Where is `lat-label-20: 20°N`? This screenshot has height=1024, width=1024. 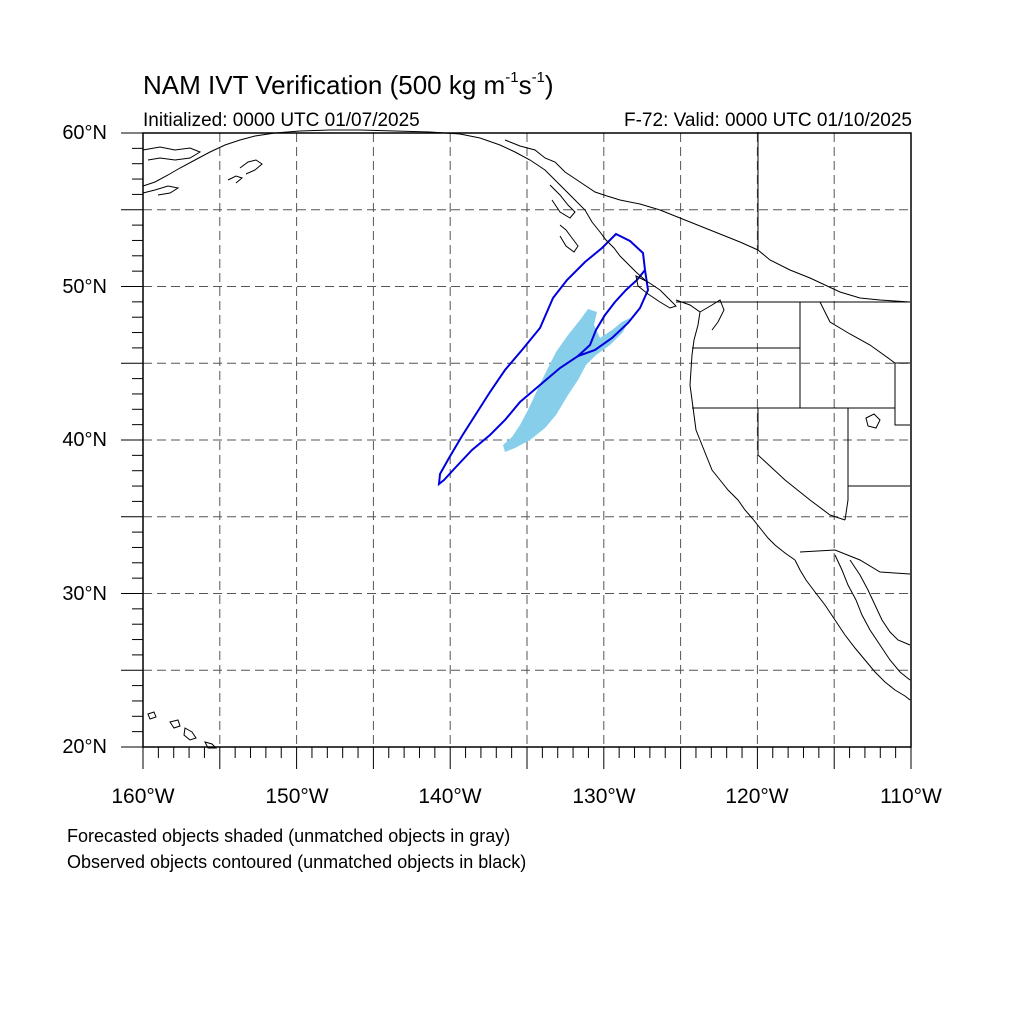
lat-label-20: 20°N is located at coordinates (84, 747).